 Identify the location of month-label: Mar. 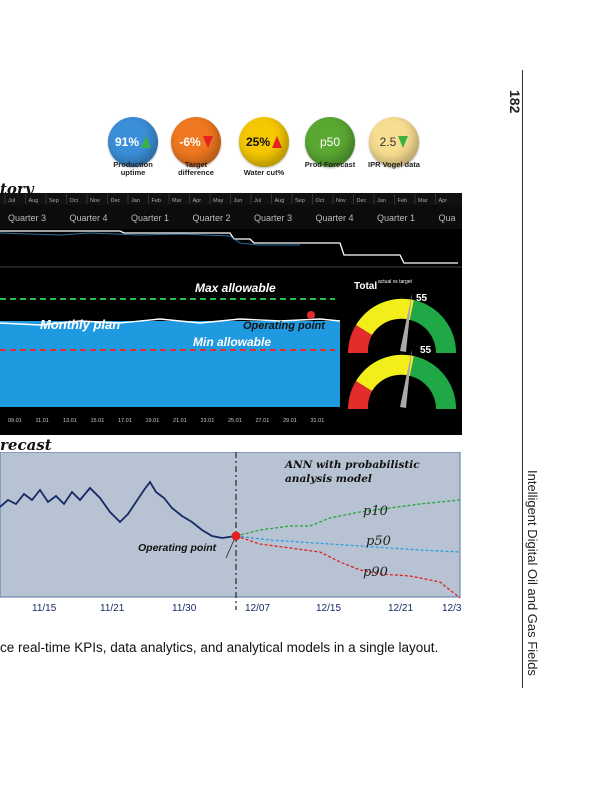
(423, 201).